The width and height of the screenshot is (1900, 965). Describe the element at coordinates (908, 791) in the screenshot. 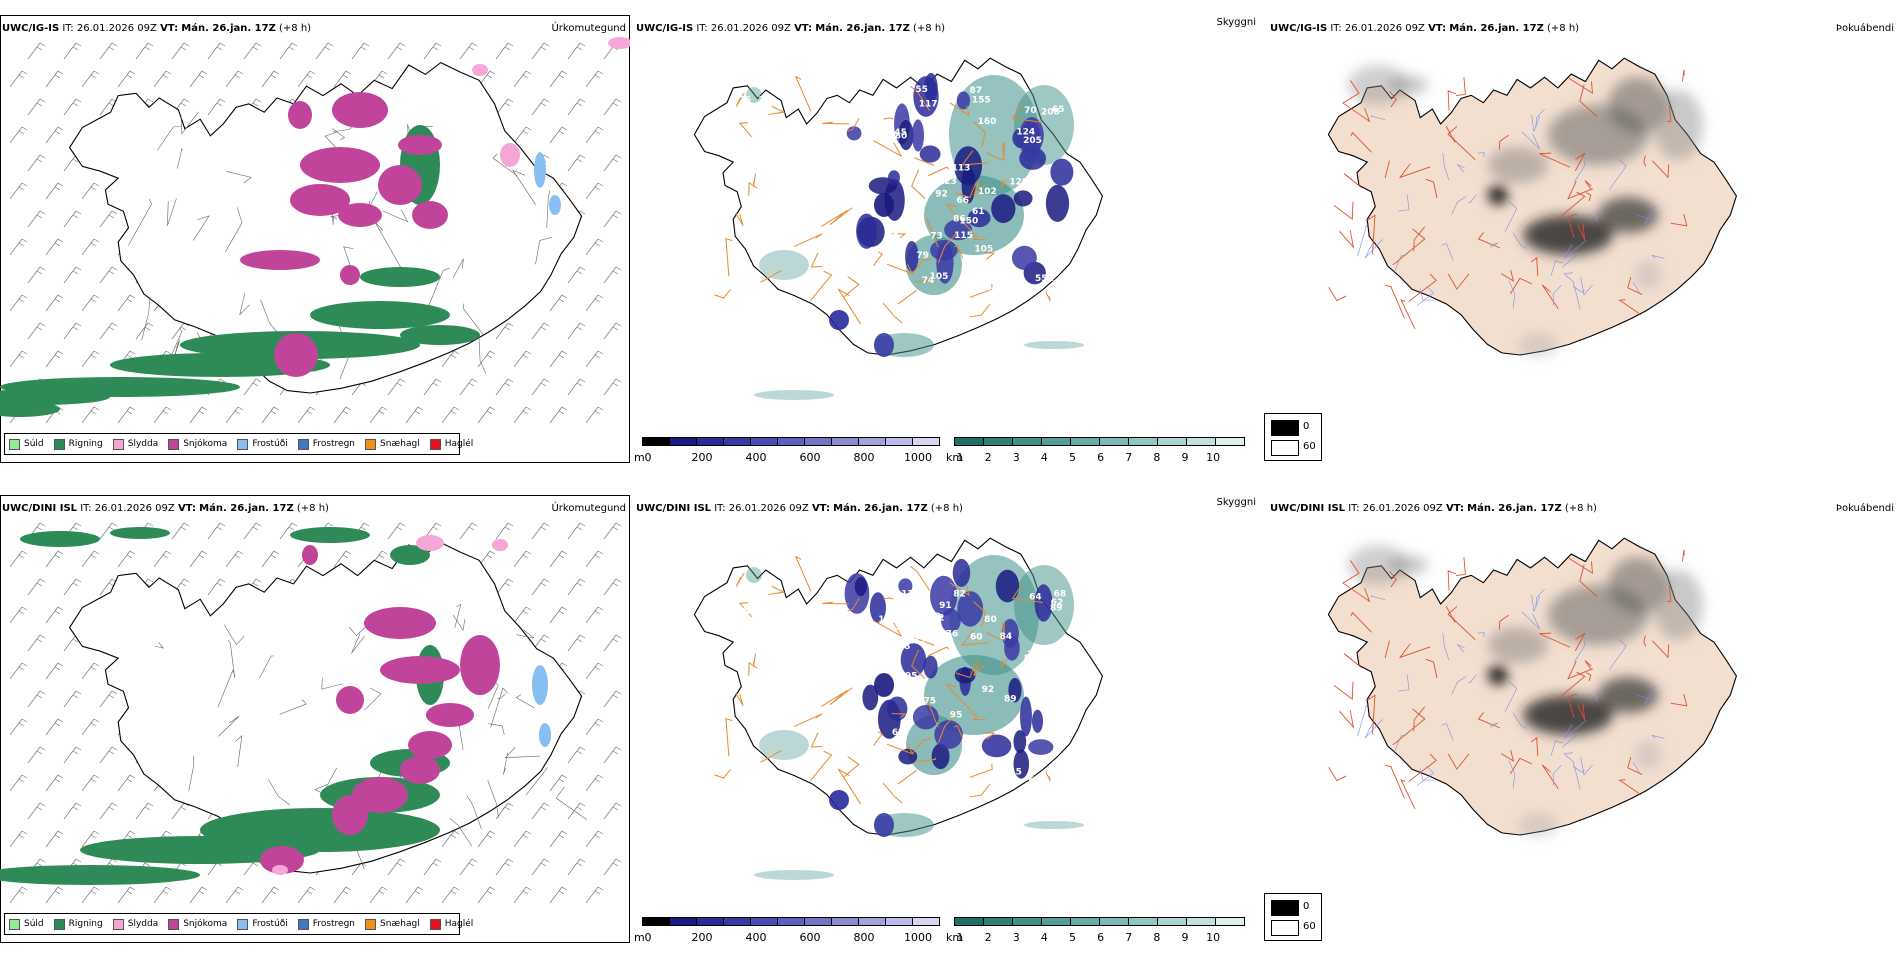

I see `ceiling-value-label: 206` at that location.